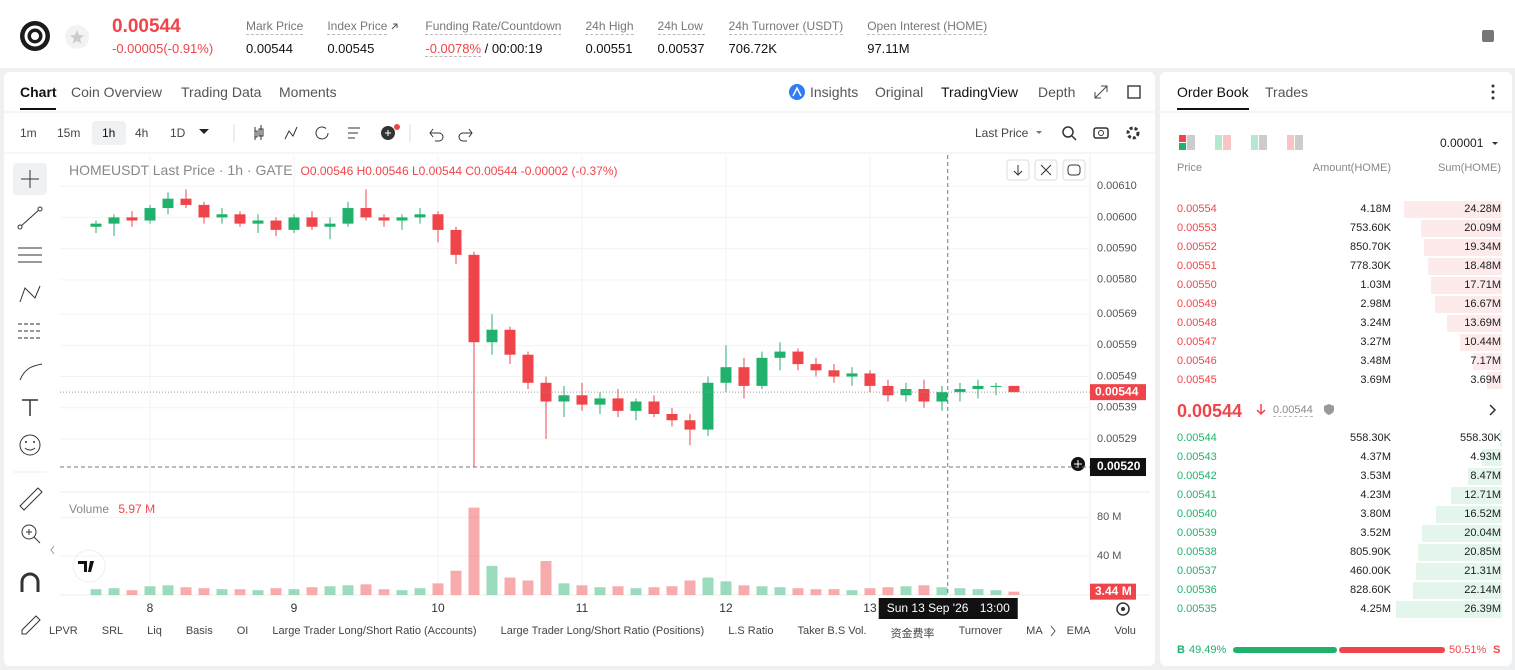 This screenshot has width=1515, height=670. I want to click on indicator: SRL, so click(112, 631).